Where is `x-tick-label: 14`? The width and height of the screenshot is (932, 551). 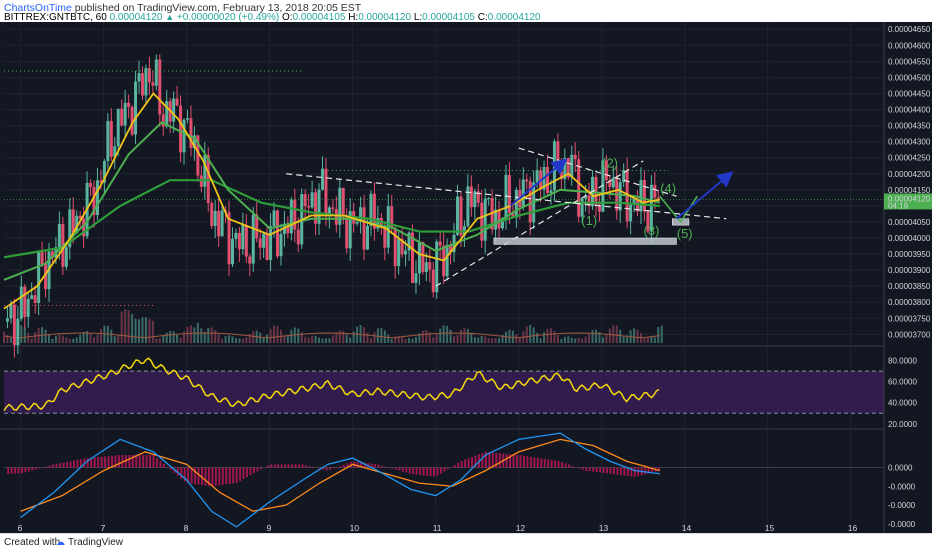 x-tick-label: 14 is located at coordinates (687, 528).